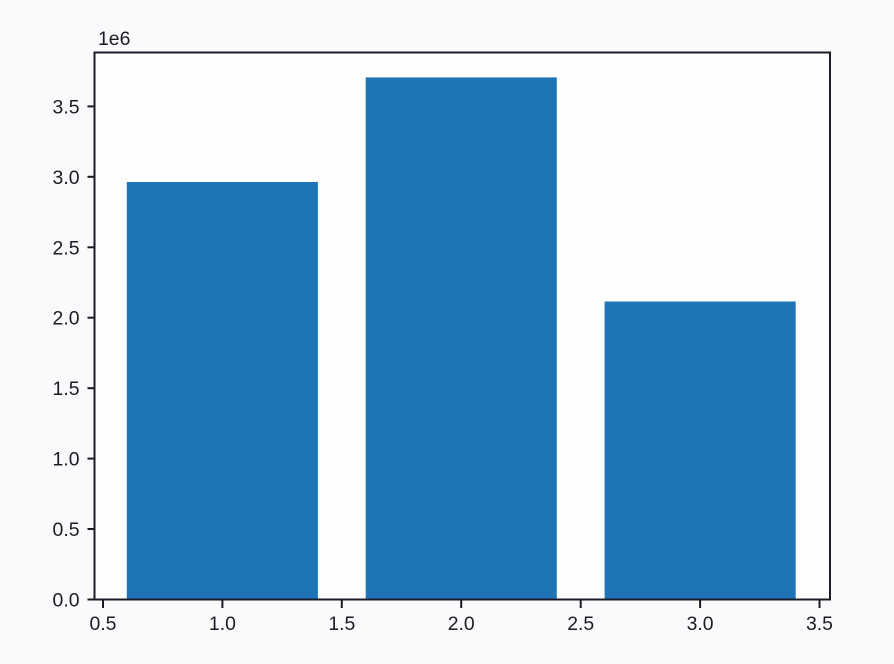  I want to click on svg-text: 1e6, so click(114, 39).